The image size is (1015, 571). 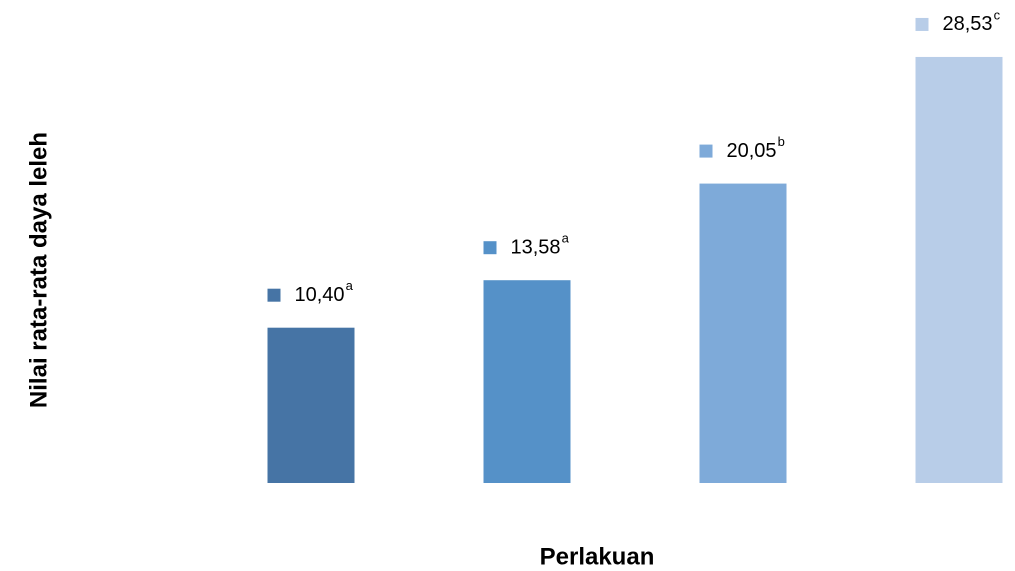 I want to click on data-label-superscript: c, so click(x=997, y=14).